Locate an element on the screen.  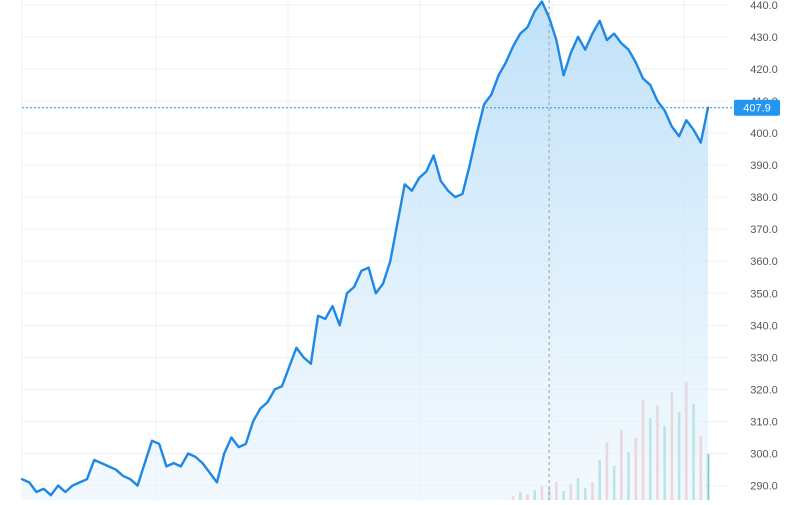
last-price-badge-label: 407.9 is located at coordinates (757, 109).